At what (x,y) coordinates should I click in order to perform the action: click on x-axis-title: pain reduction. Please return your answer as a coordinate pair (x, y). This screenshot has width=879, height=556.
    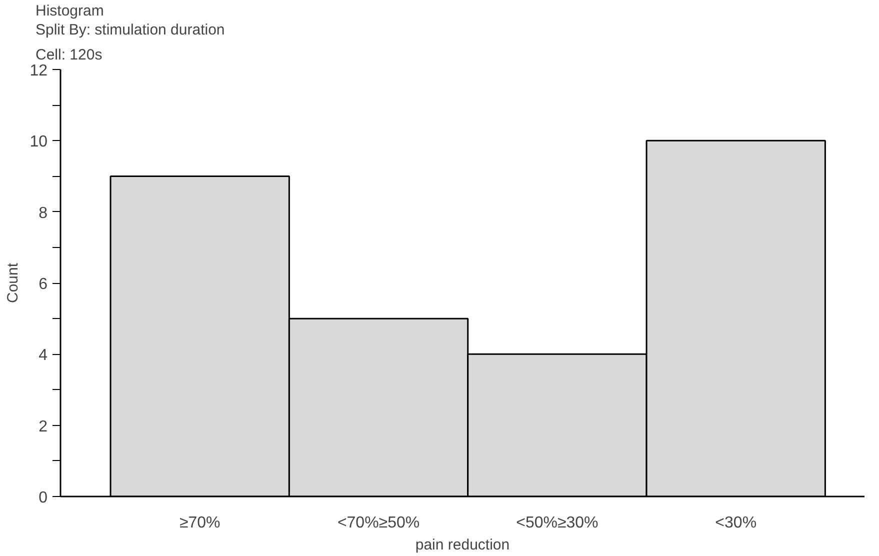
    Looking at the image, I should click on (462, 545).